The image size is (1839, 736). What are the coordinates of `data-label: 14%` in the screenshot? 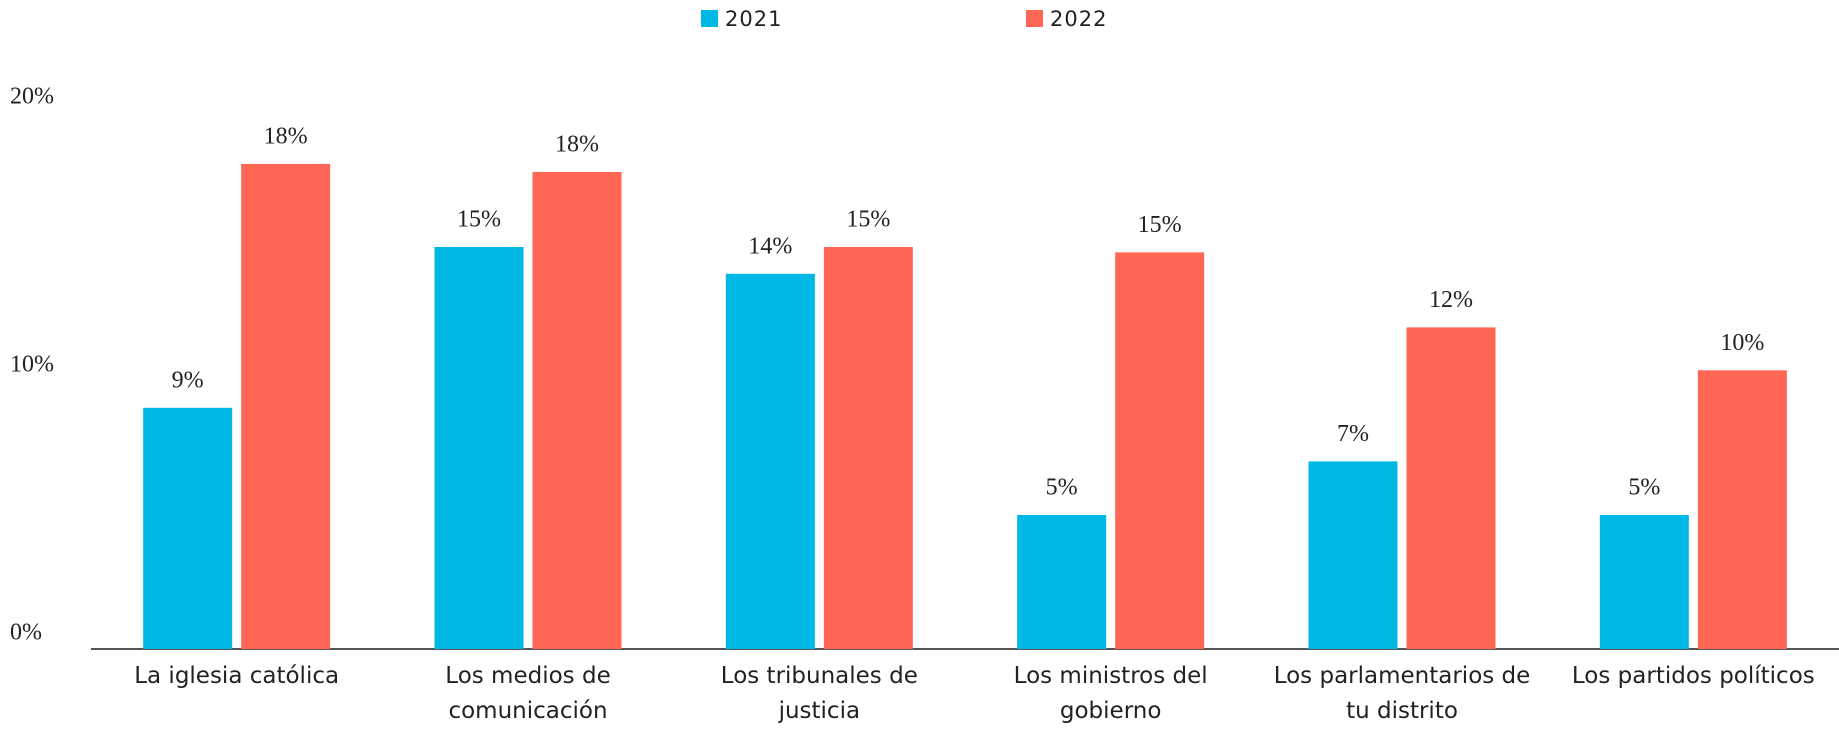 It's located at (770, 246).